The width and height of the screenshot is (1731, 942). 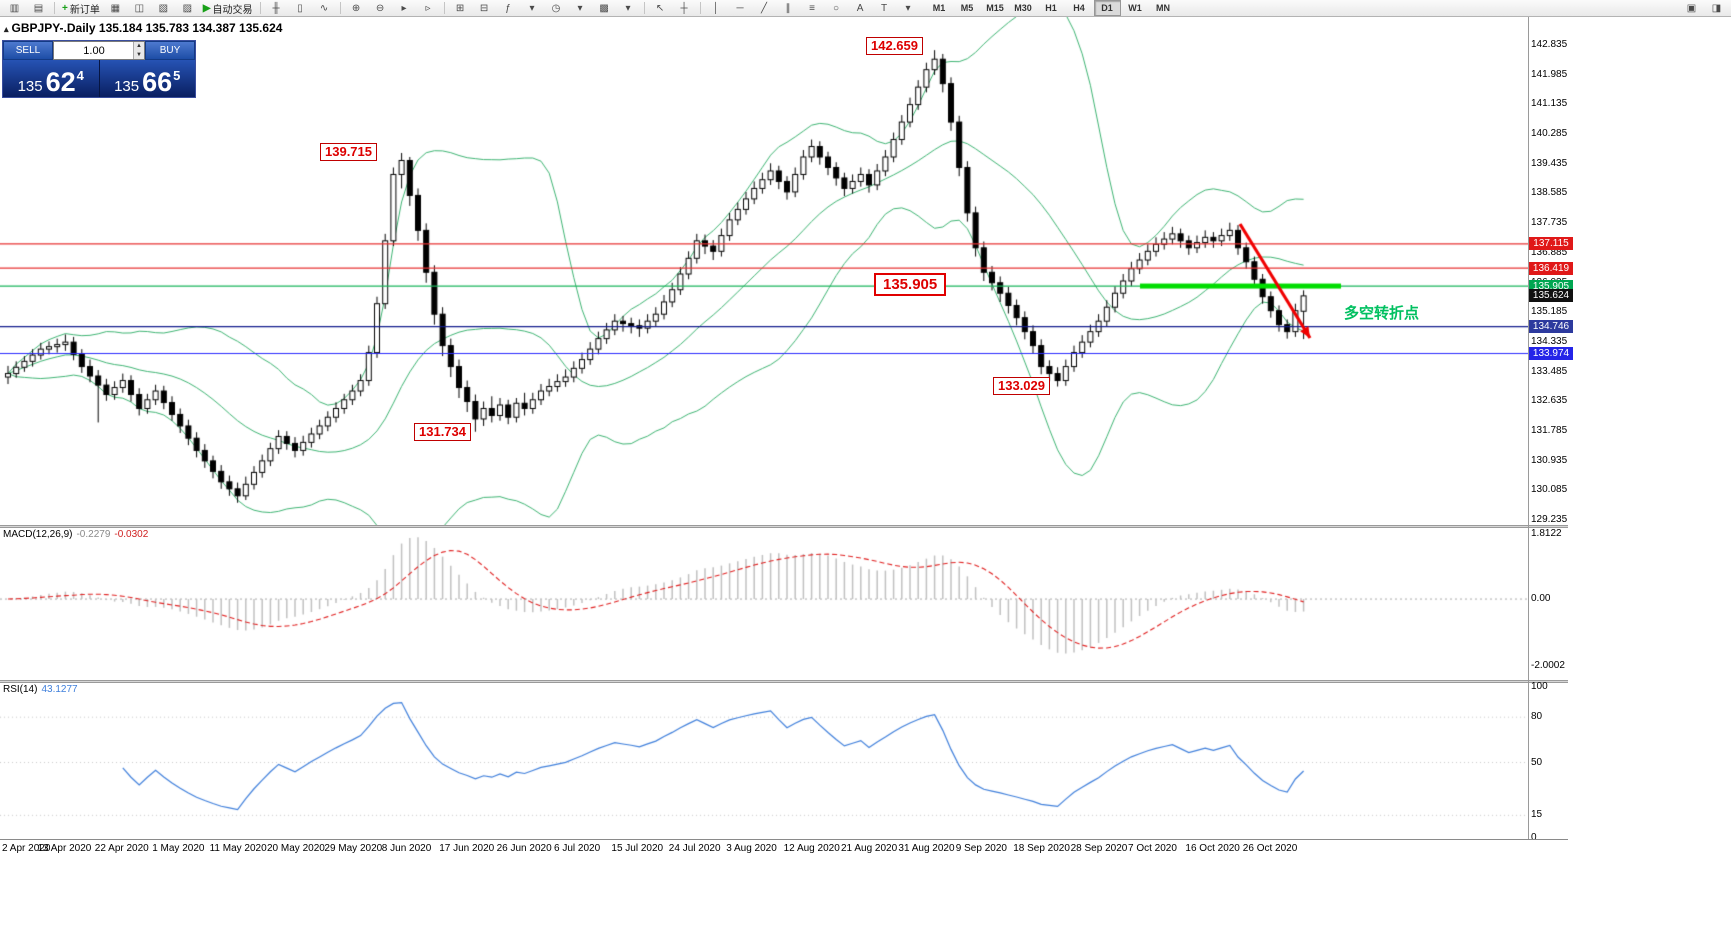 What do you see at coordinates (1539, 686) in the screenshot?
I see `indicator-scale-label: 100` at bounding box center [1539, 686].